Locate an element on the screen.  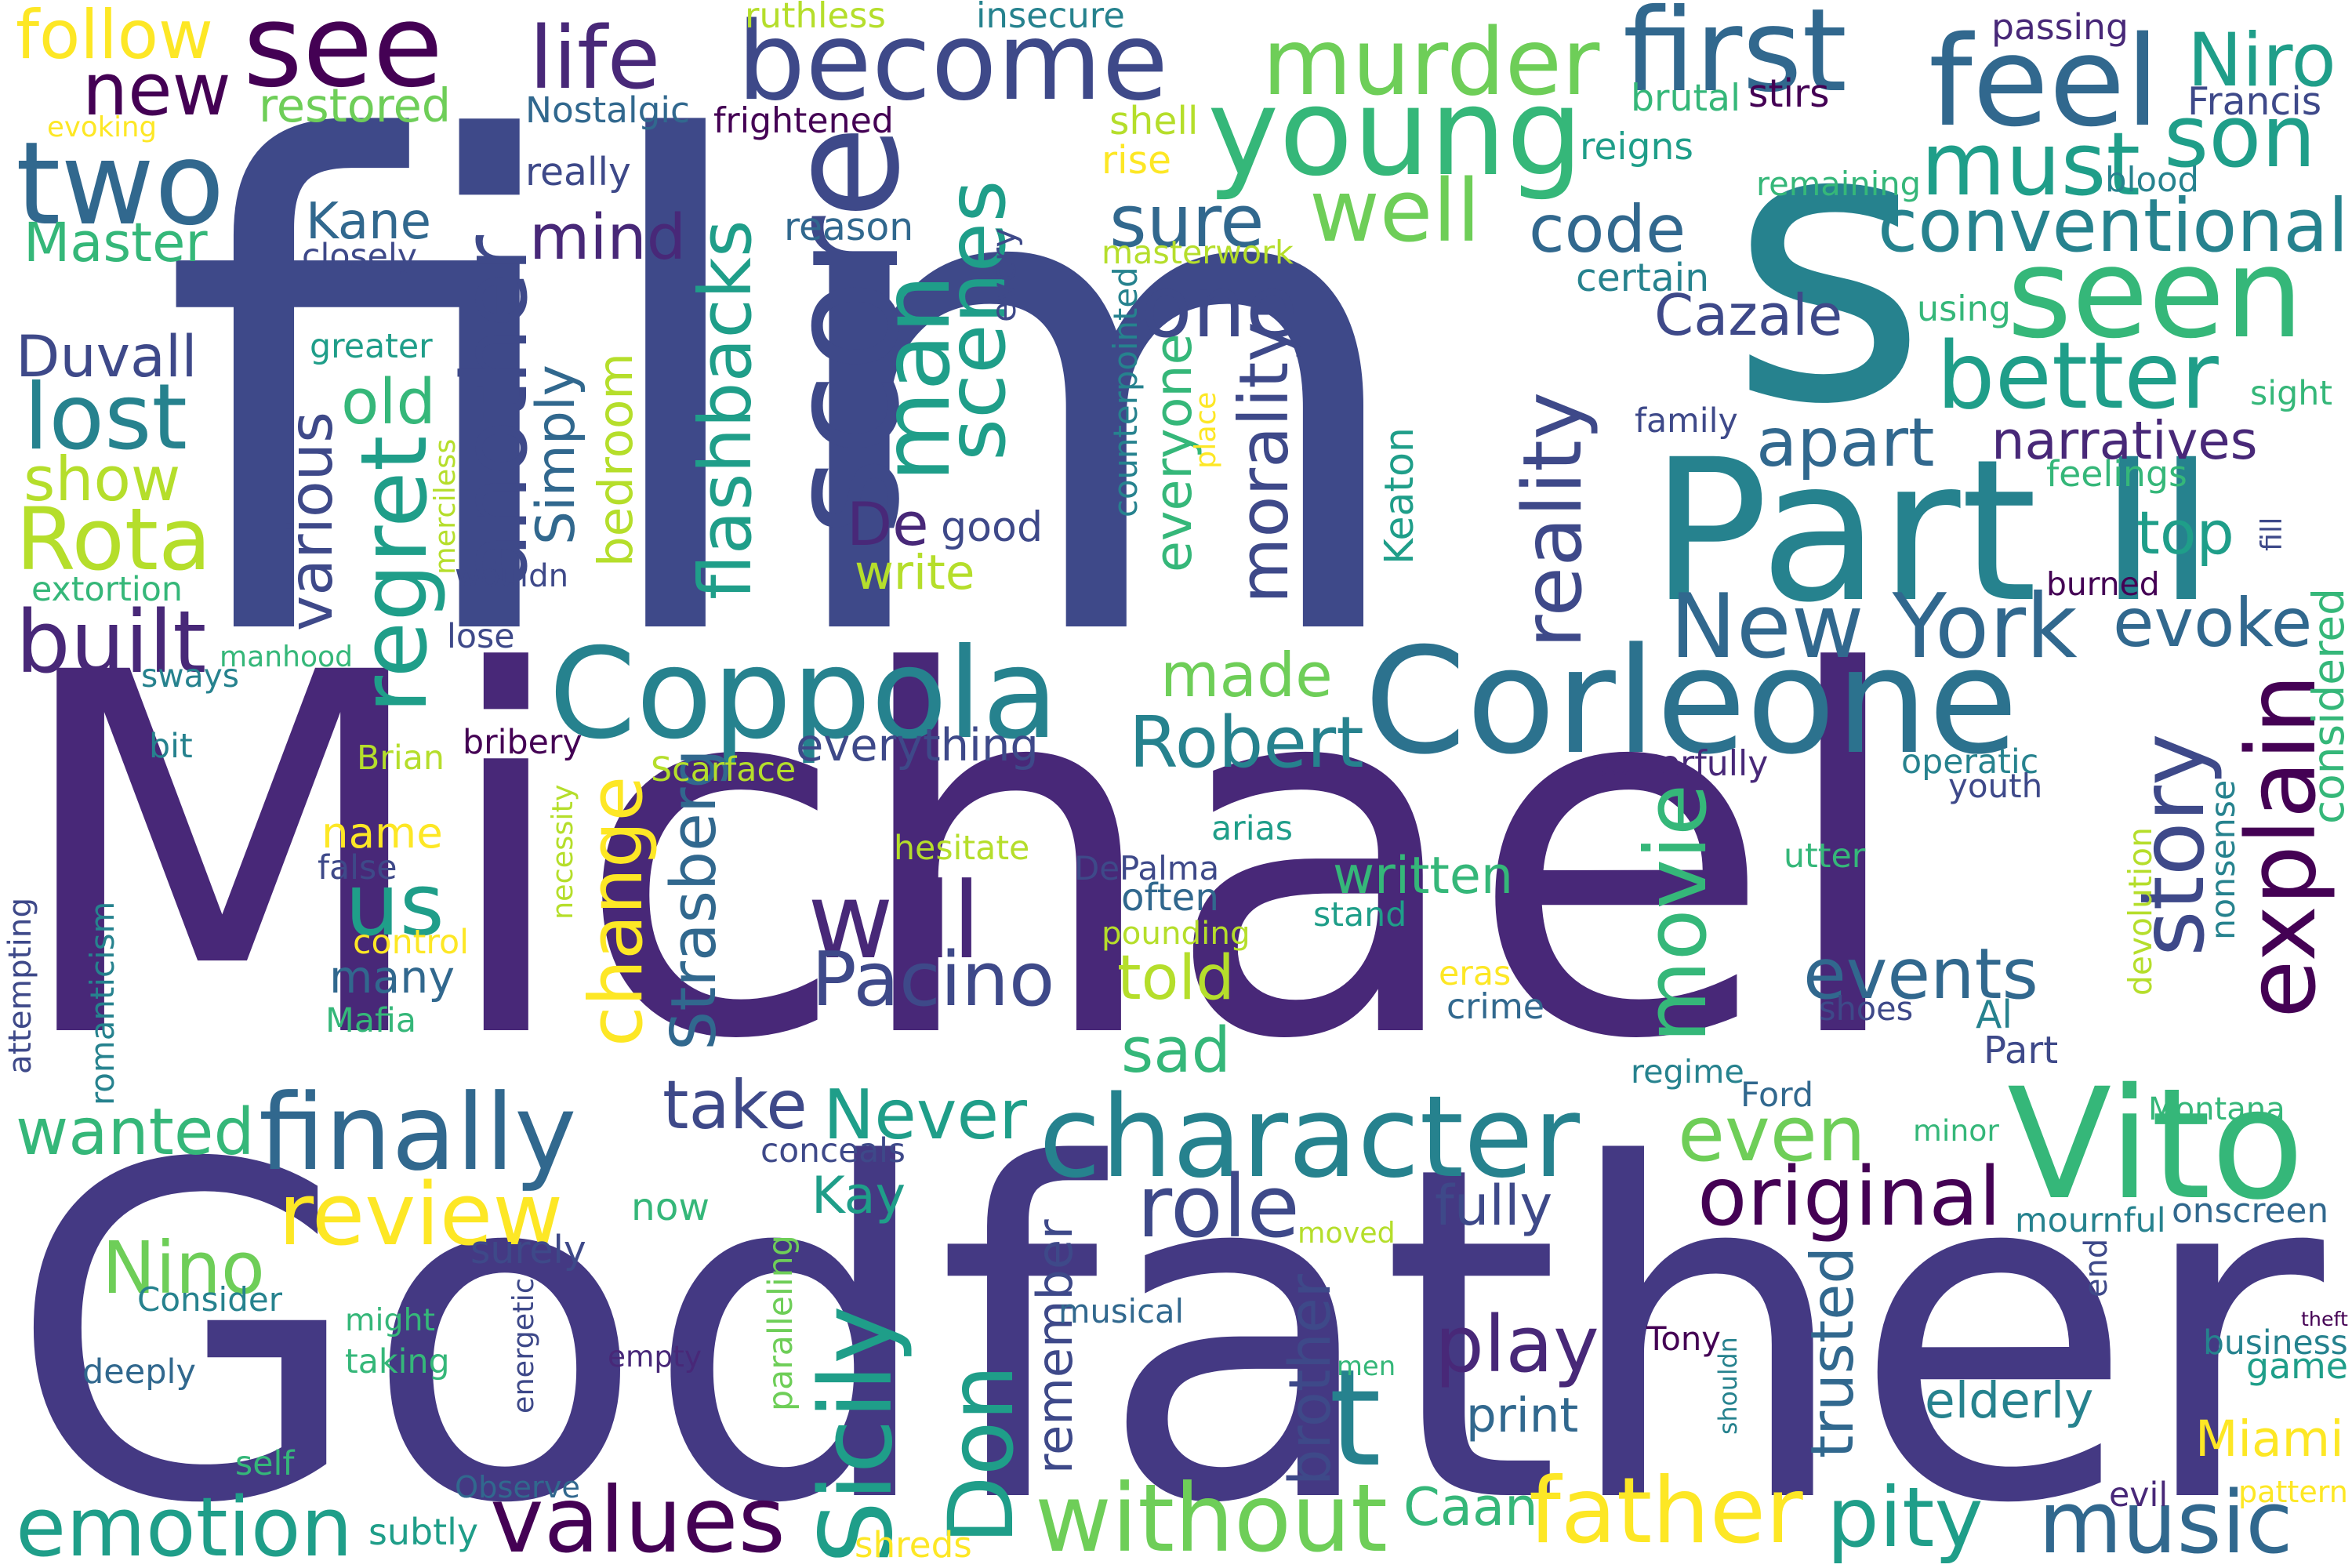
word-certain: certain is located at coordinates (1643, 278).